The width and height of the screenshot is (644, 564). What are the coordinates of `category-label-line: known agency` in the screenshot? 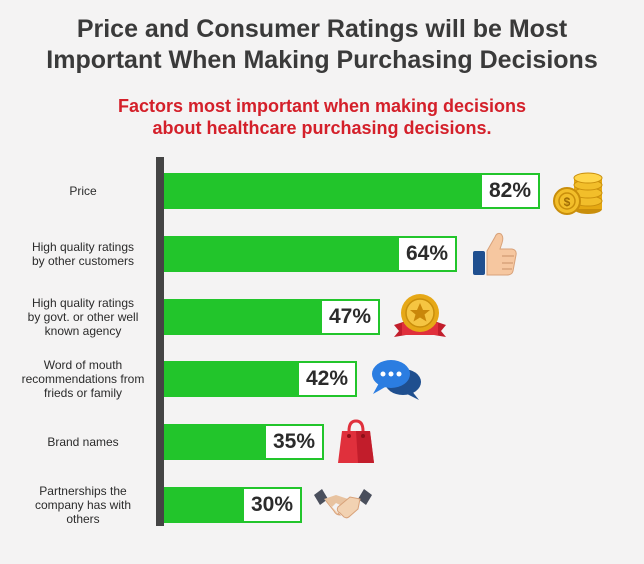 It's located at (83, 331).